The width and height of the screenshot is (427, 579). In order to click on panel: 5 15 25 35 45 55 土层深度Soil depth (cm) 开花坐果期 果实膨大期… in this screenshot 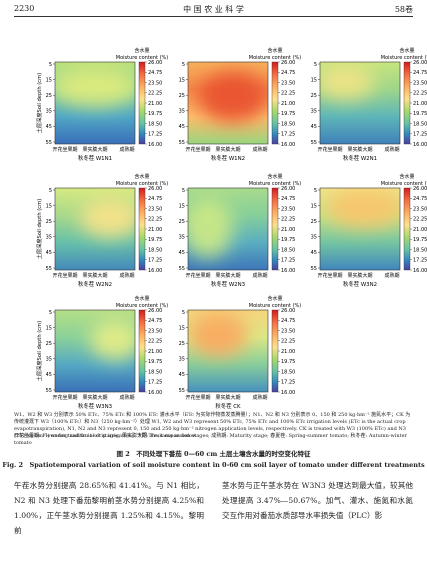, I will do `click(101, 352)`.